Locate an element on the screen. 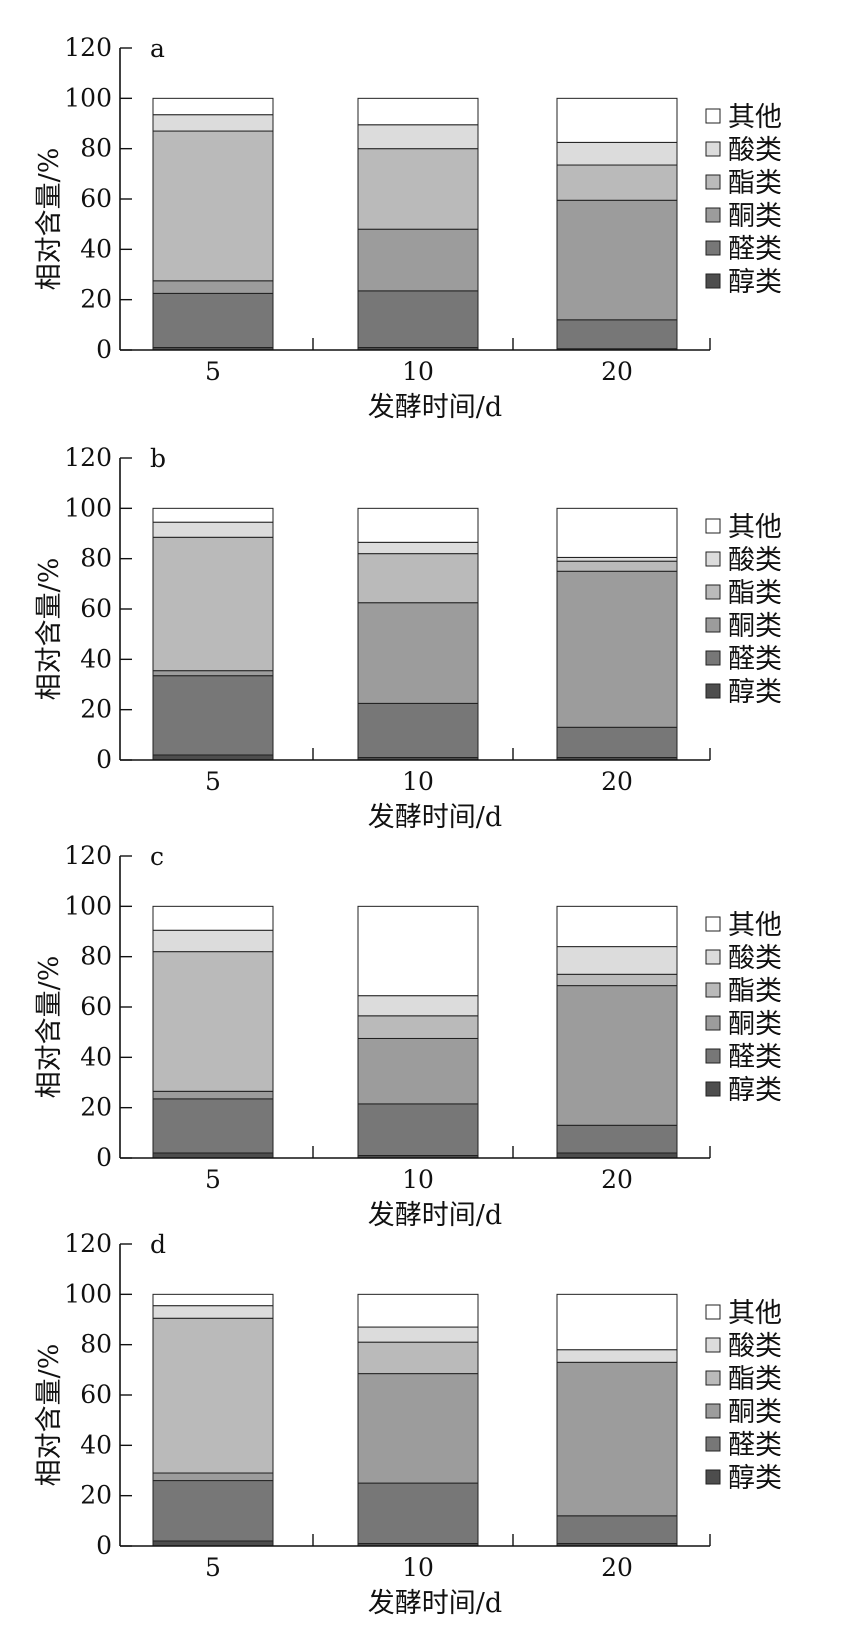 The image size is (858, 1633). panel-label: a is located at coordinates (157, 48).